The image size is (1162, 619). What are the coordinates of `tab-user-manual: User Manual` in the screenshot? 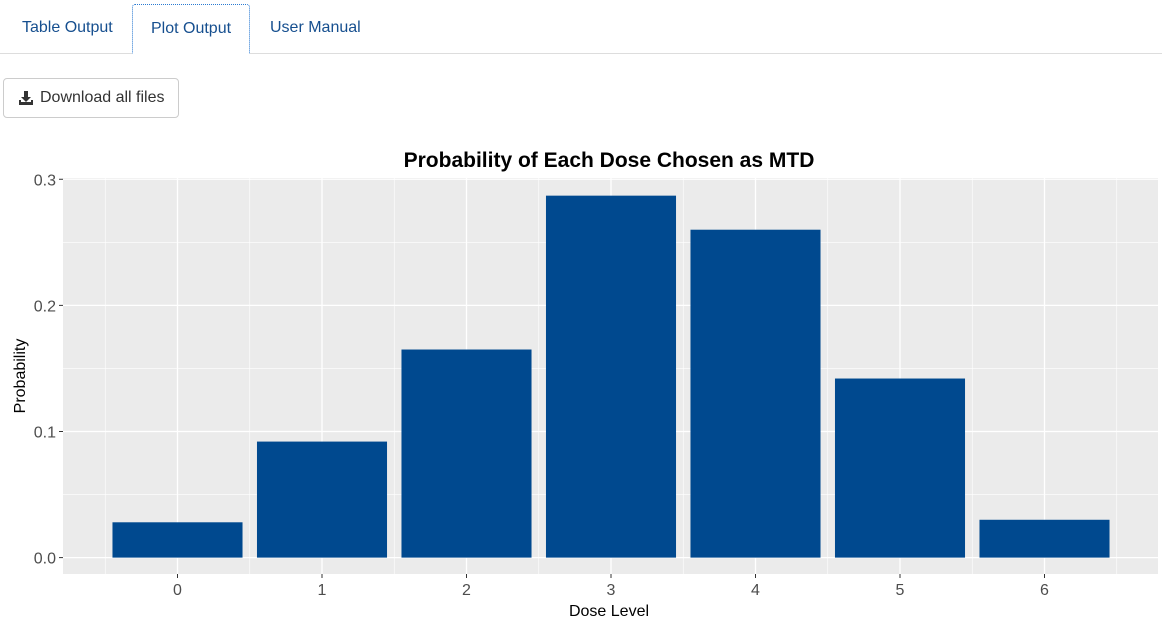 It's located at (315, 27).